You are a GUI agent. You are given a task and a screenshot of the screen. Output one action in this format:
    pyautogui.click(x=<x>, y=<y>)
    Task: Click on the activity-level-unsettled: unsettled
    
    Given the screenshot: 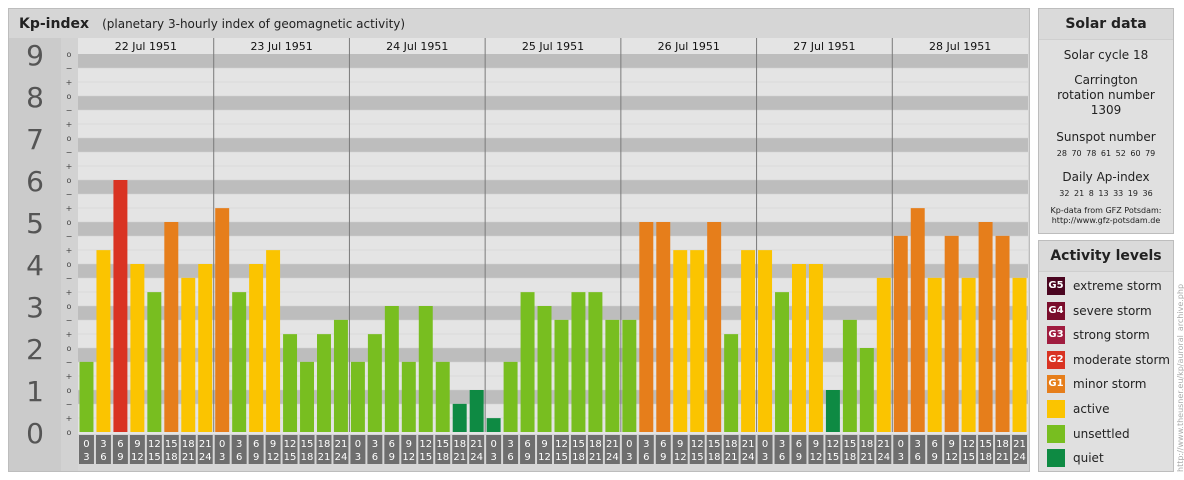 What is the action you would take?
    pyautogui.click(x=1109, y=434)
    